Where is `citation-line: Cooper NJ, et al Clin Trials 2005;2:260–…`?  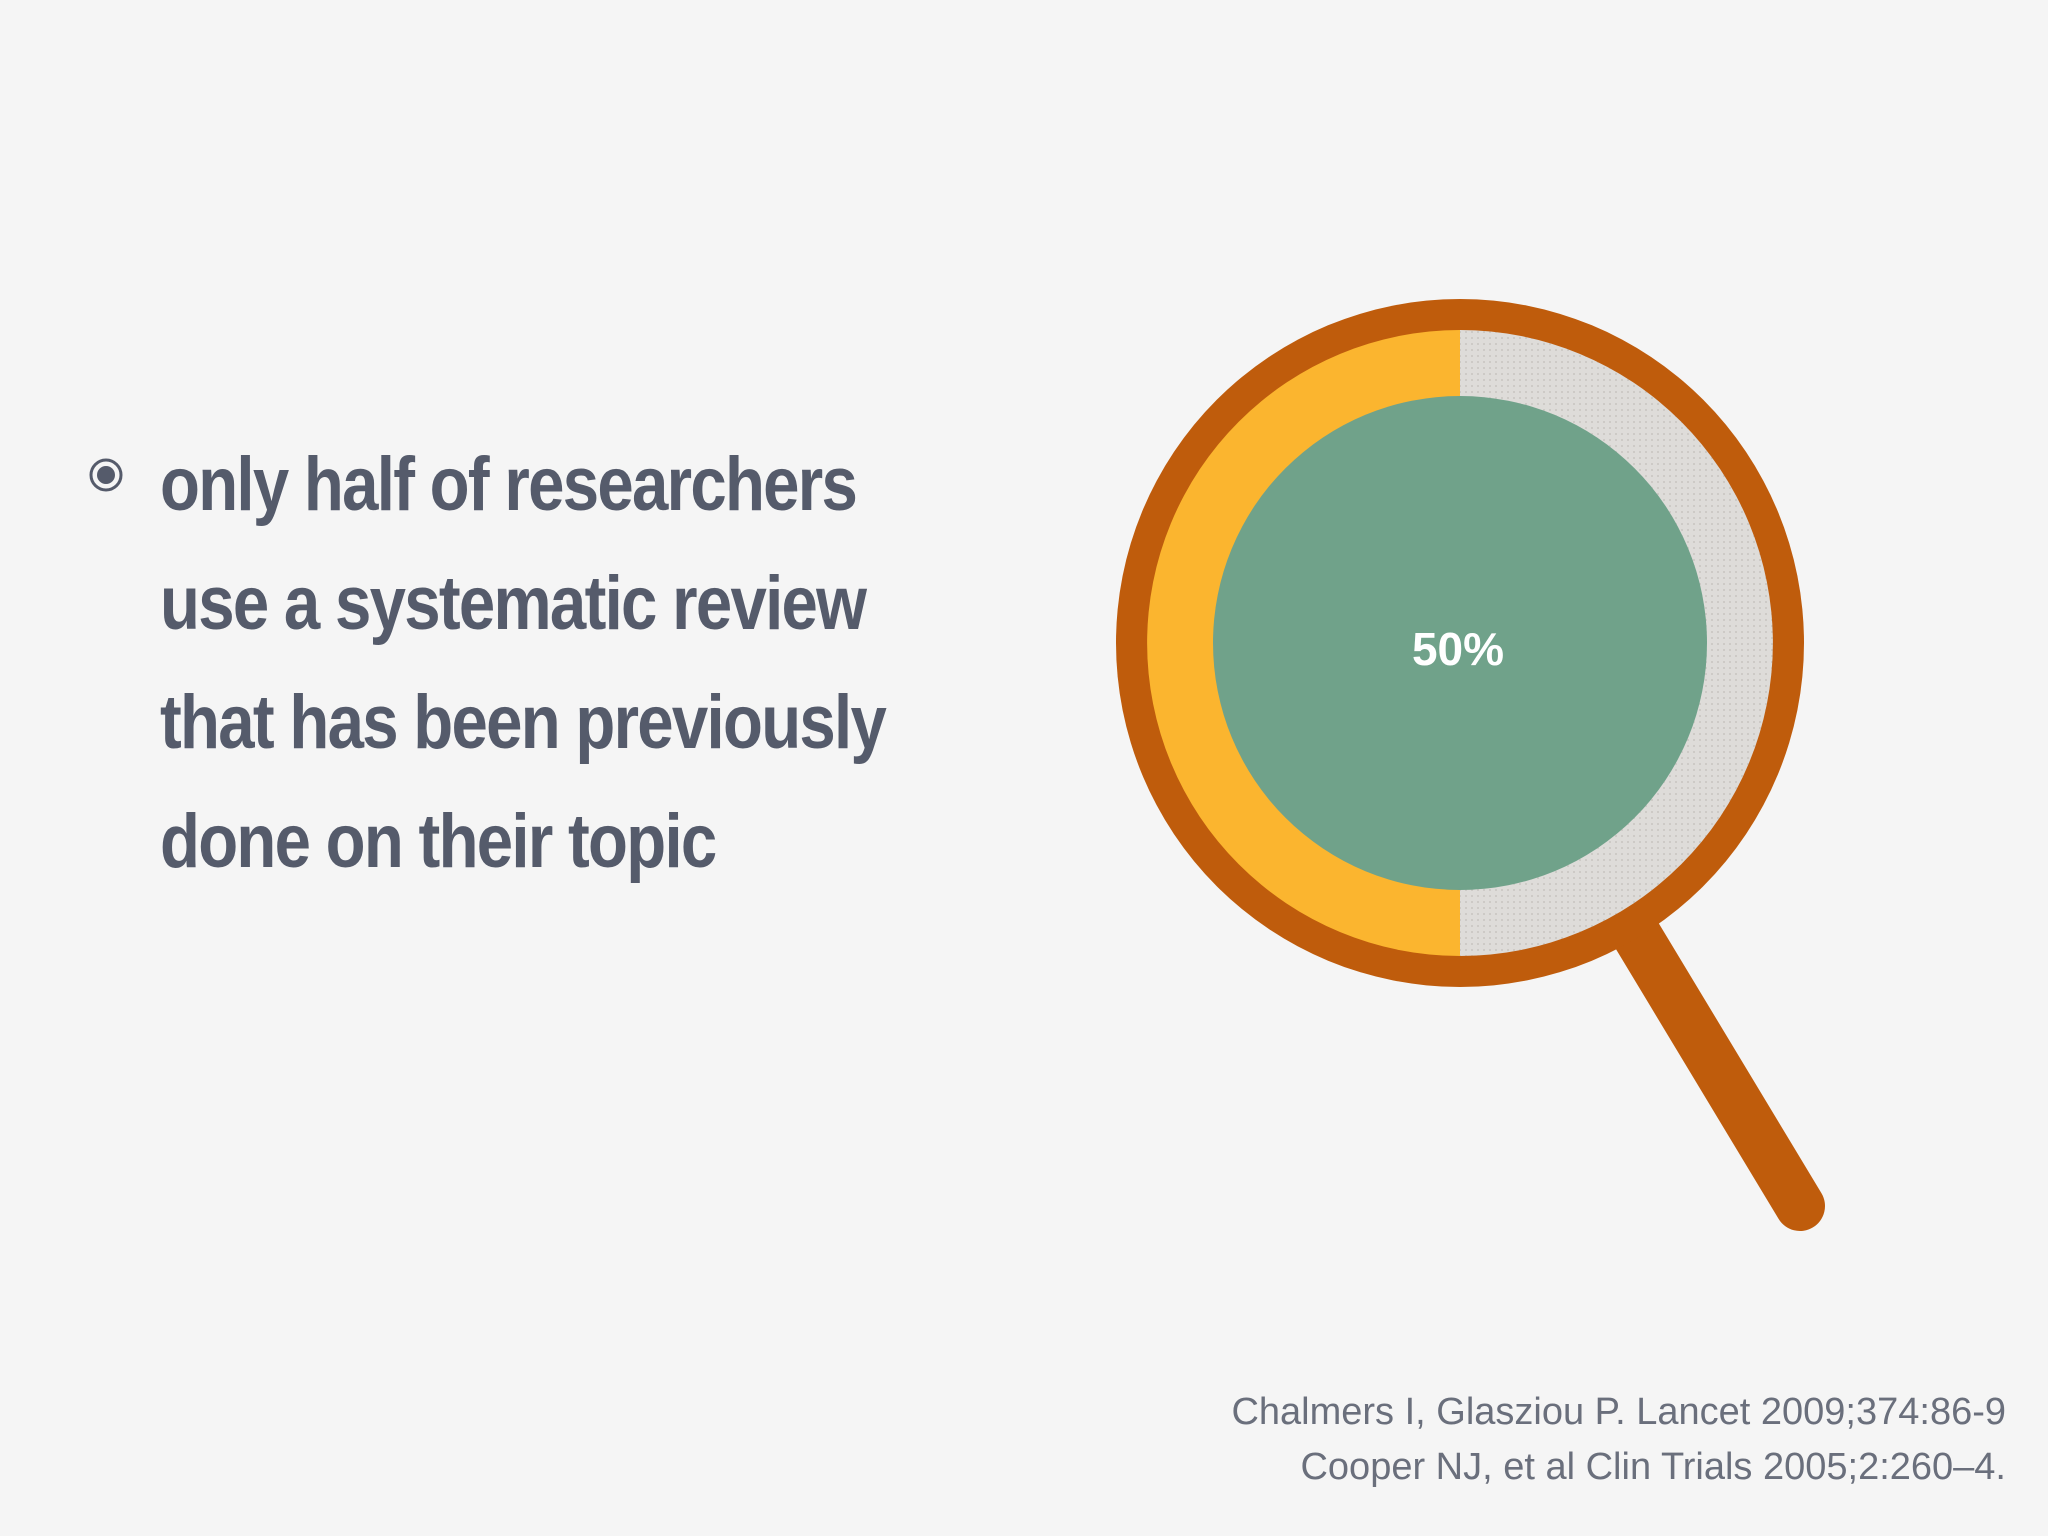 citation-line: Cooper NJ, et al Clin Trials 2005;2:260–… is located at coordinates (1653, 1467).